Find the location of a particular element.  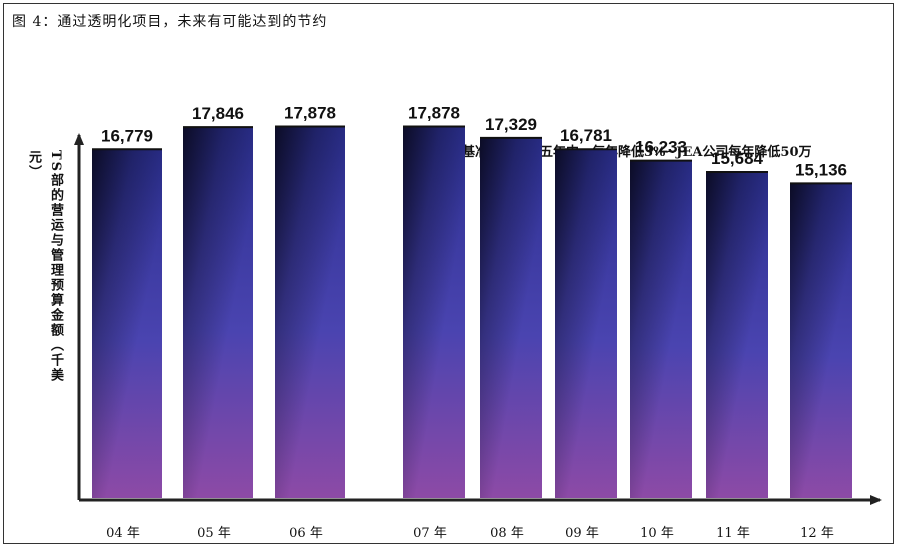

category-label-2: 06 年 is located at coordinates (306, 533).